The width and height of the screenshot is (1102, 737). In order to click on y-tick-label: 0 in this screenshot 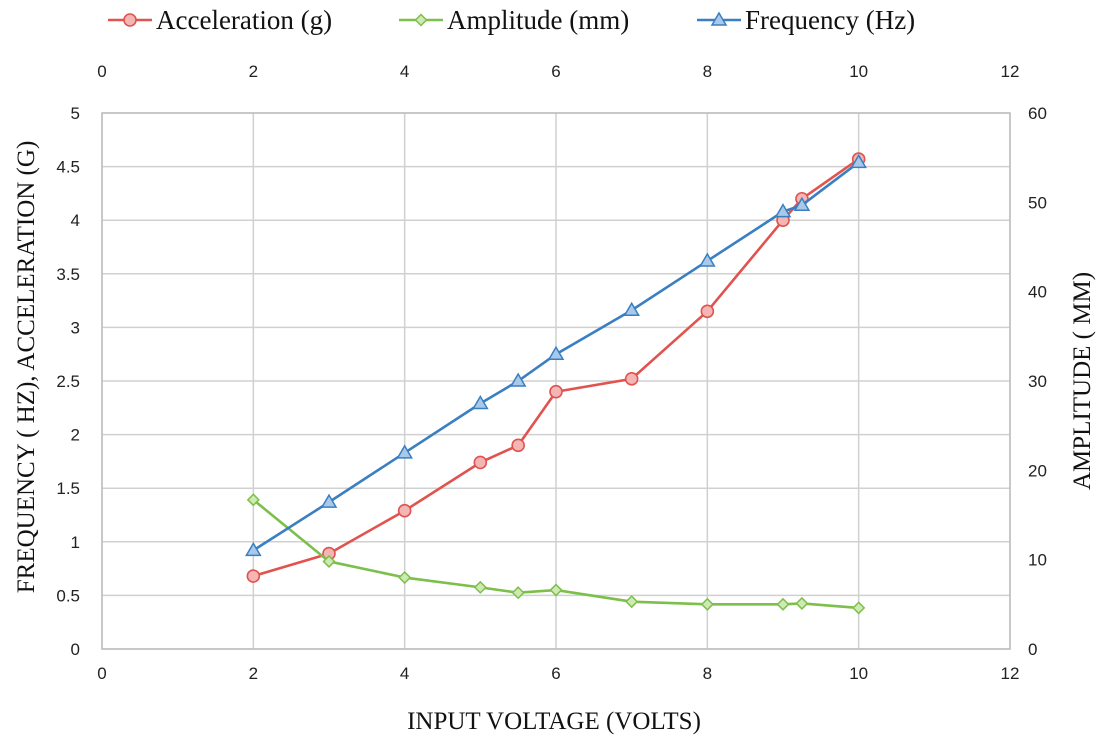, I will do `click(75, 649)`.